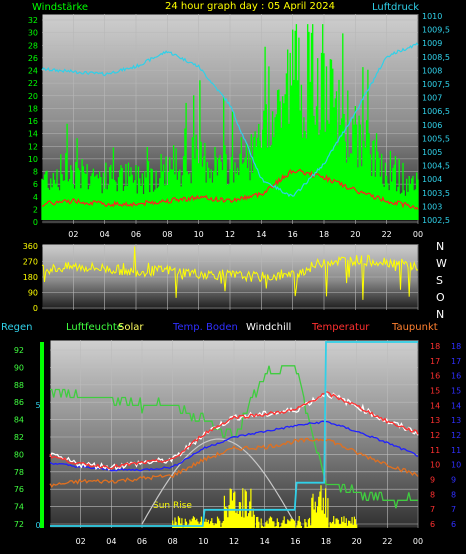 This screenshot has height=554, width=466. What do you see at coordinates (432, 524) in the screenshot?
I see `tick-label-temp: 6` at bounding box center [432, 524].